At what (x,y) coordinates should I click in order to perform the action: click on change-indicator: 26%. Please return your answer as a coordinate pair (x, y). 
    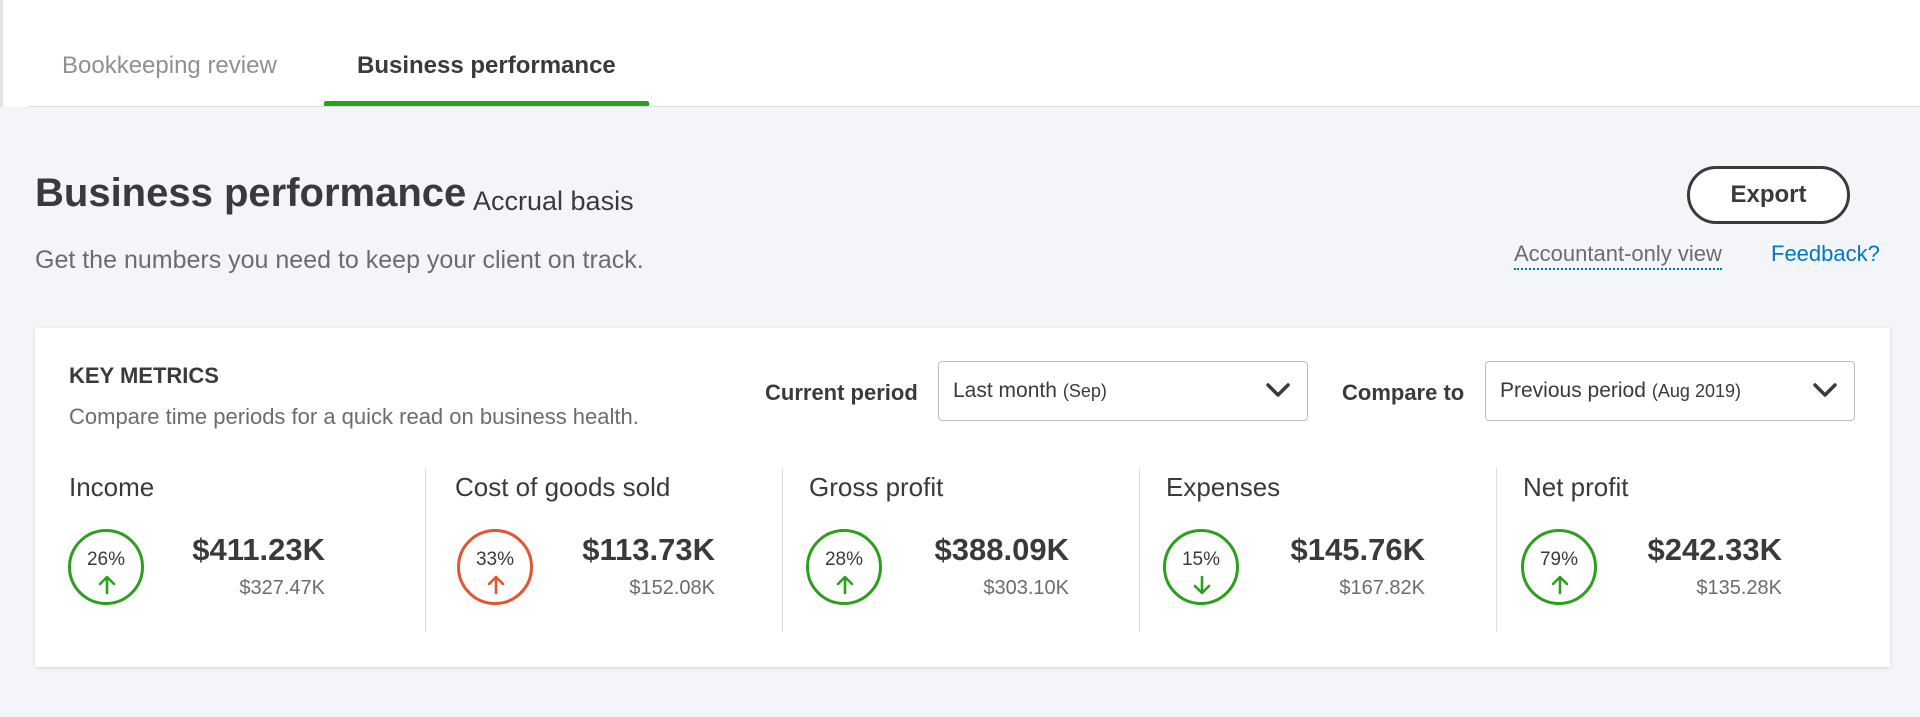
    Looking at the image, I should click on (106, 567).